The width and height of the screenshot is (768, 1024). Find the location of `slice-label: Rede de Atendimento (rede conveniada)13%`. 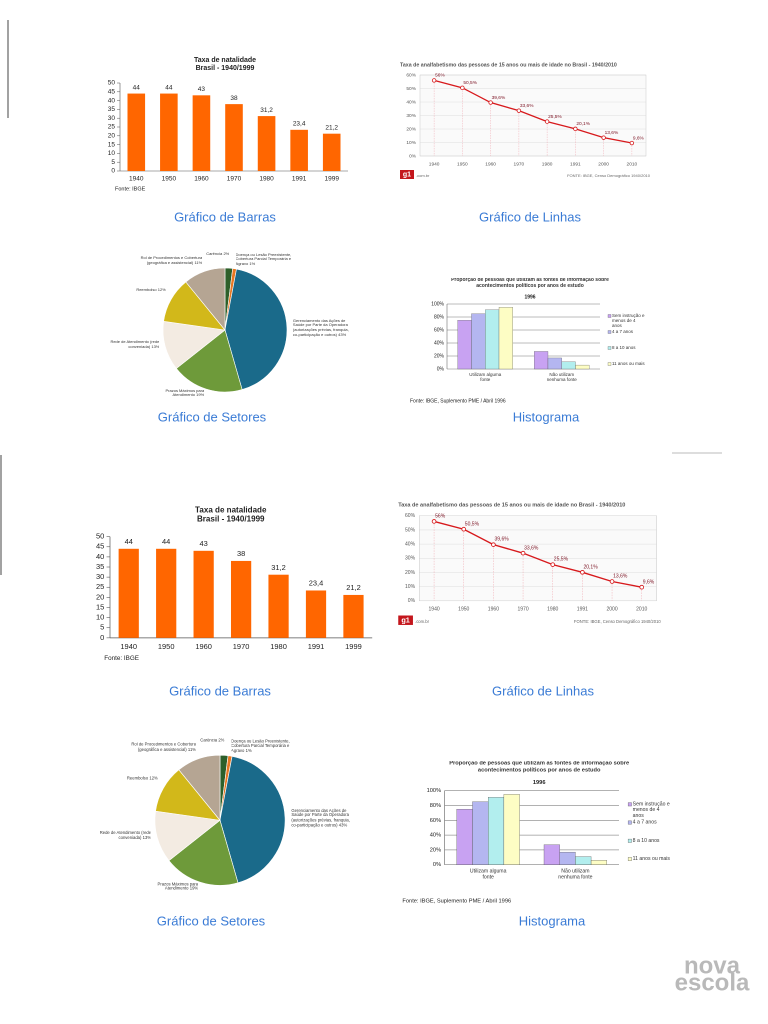

slice-label: Rede de Atendimento (rede conveniada)13% is located at coordinates (118, 836).